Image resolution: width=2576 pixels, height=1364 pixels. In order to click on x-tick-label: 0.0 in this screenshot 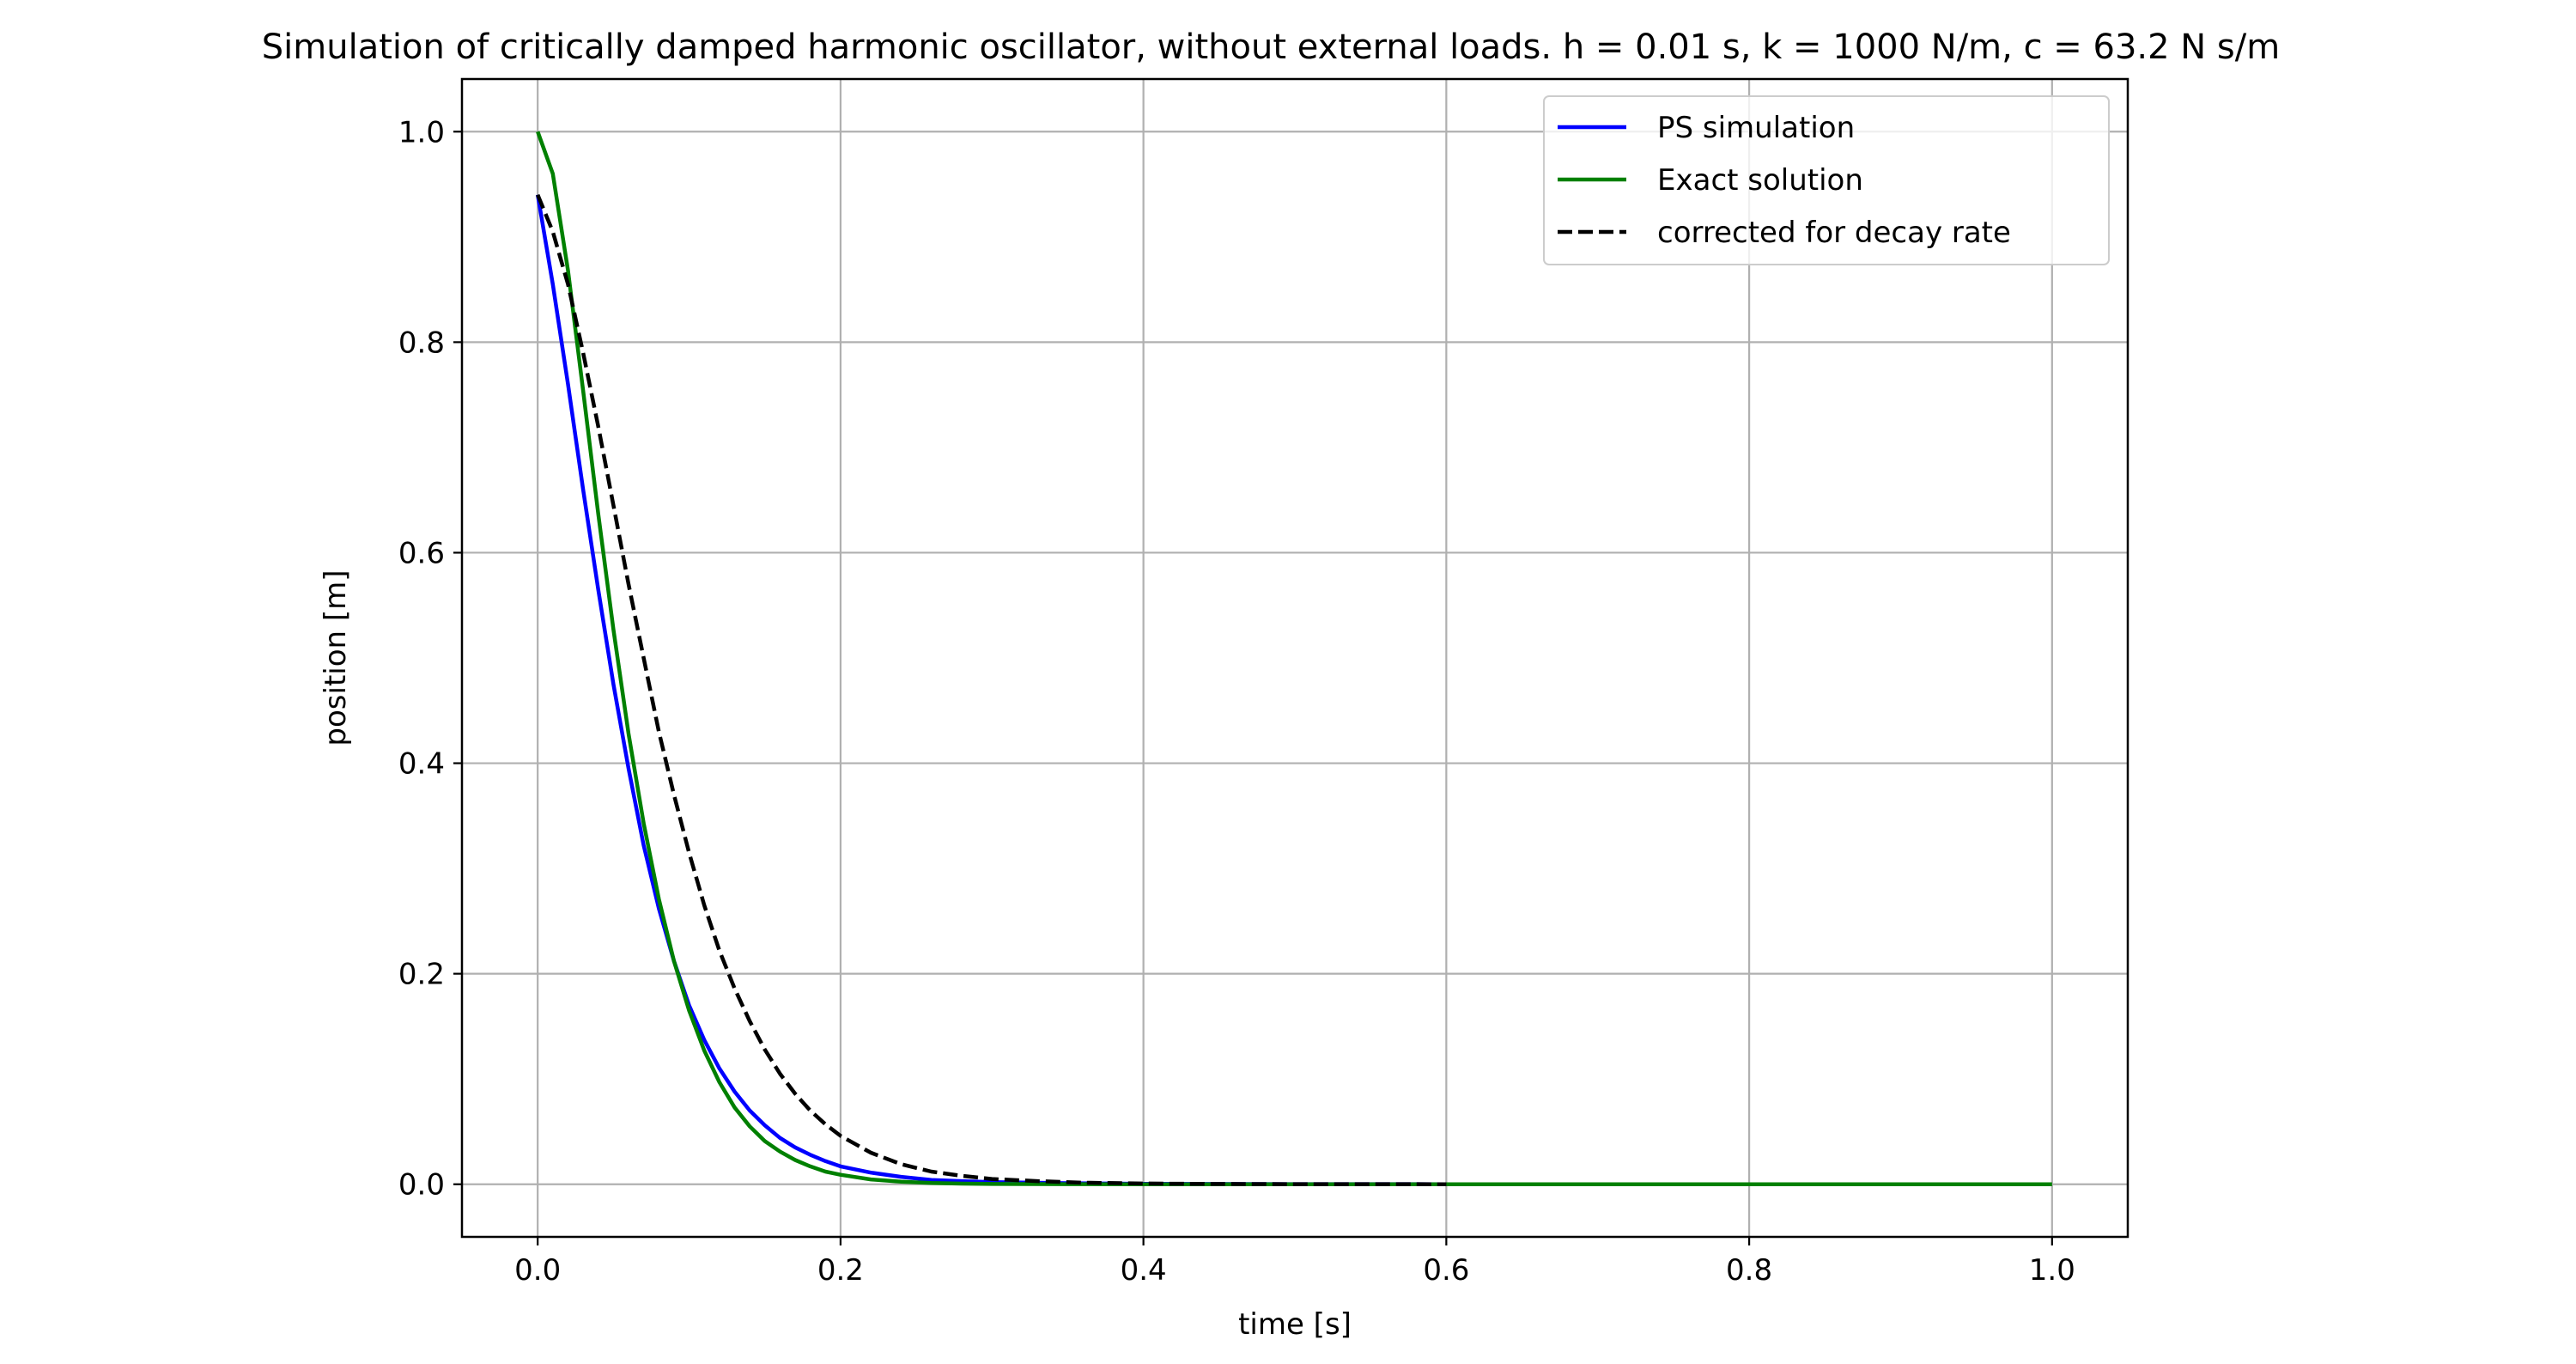, I will do `click(537, 1271)`.